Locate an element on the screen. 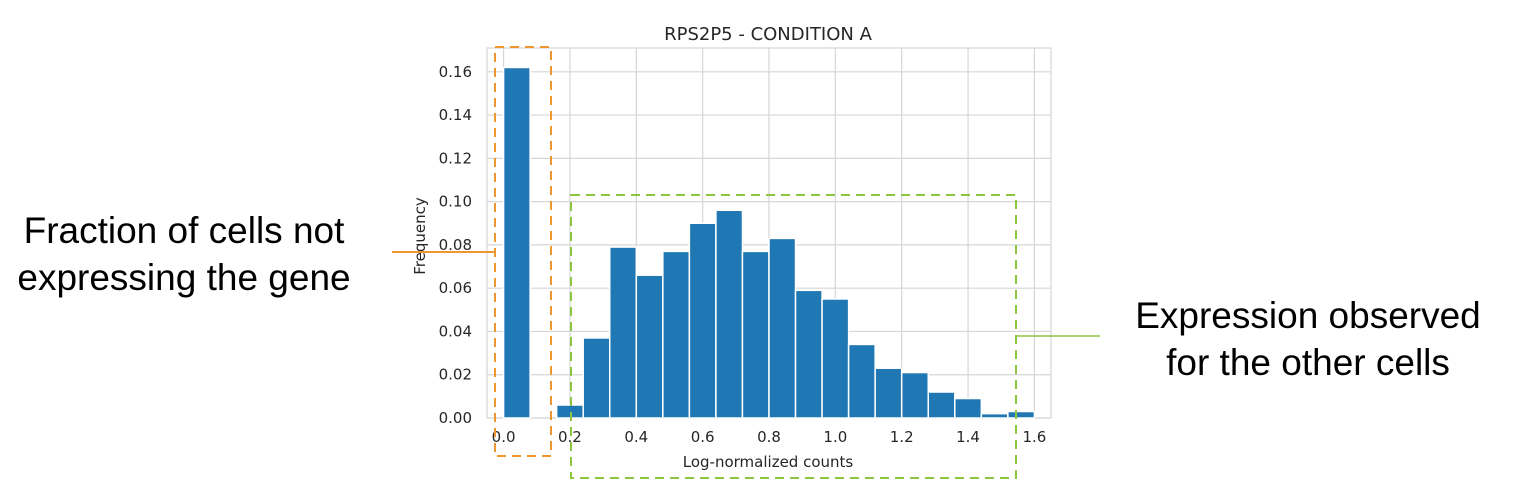 This screenshot has height=504, width=1524. y-tick-label: 0.08 is located at coordinates (455, 245).